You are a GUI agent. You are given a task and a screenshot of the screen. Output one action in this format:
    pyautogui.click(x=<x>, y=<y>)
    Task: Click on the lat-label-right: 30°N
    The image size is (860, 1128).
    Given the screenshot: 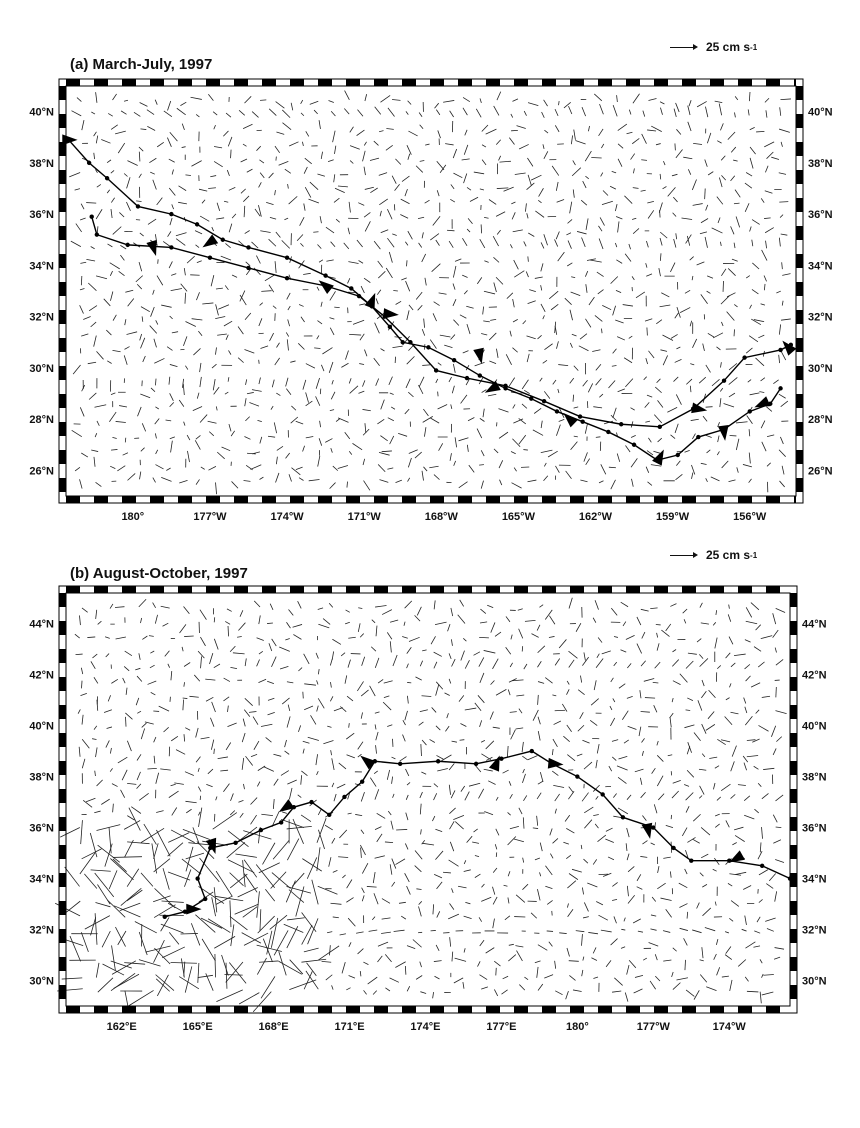 What is the action you would take?
    pyautogui.click(x=820, y=369)
    